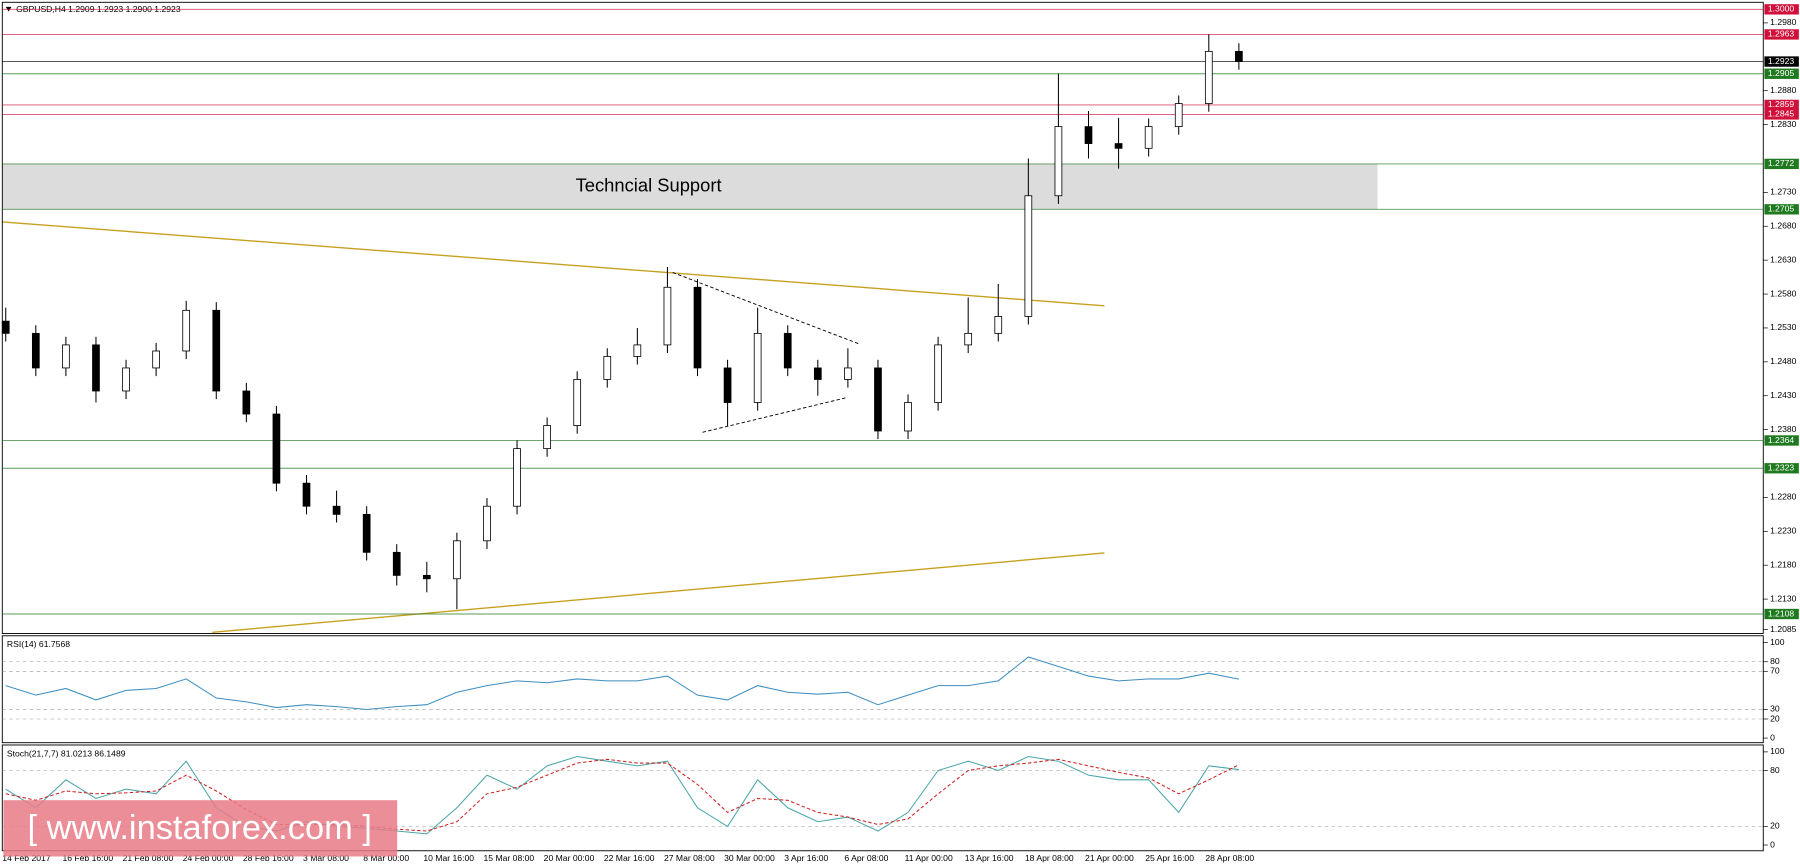 The width and height of the screenshot is (1800, 868). What do you see at coordinates (882, 689) in the screenshot?
I see `rsi-panel` at bounding box center [882, 689].